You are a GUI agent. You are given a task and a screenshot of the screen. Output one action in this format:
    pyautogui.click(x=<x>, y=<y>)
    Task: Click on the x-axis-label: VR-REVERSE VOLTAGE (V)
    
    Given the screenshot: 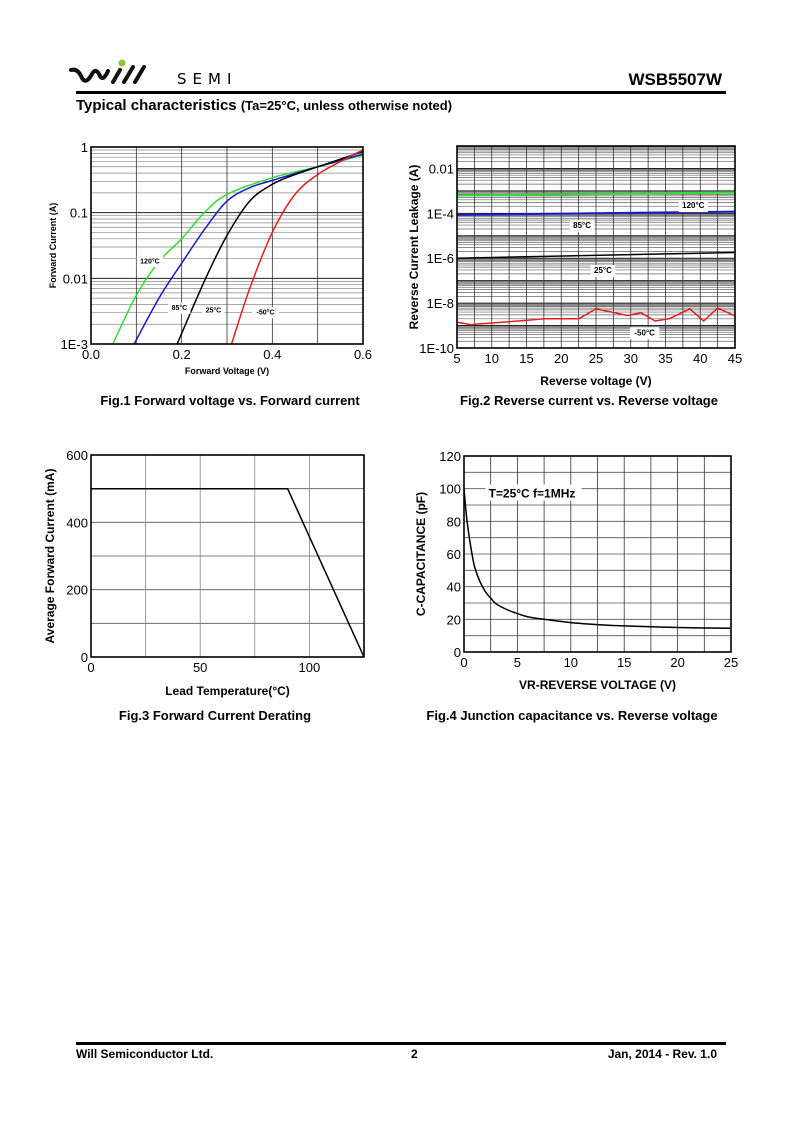 What is the action you would take?
    pyautogui.click(x=597, y=685)
    